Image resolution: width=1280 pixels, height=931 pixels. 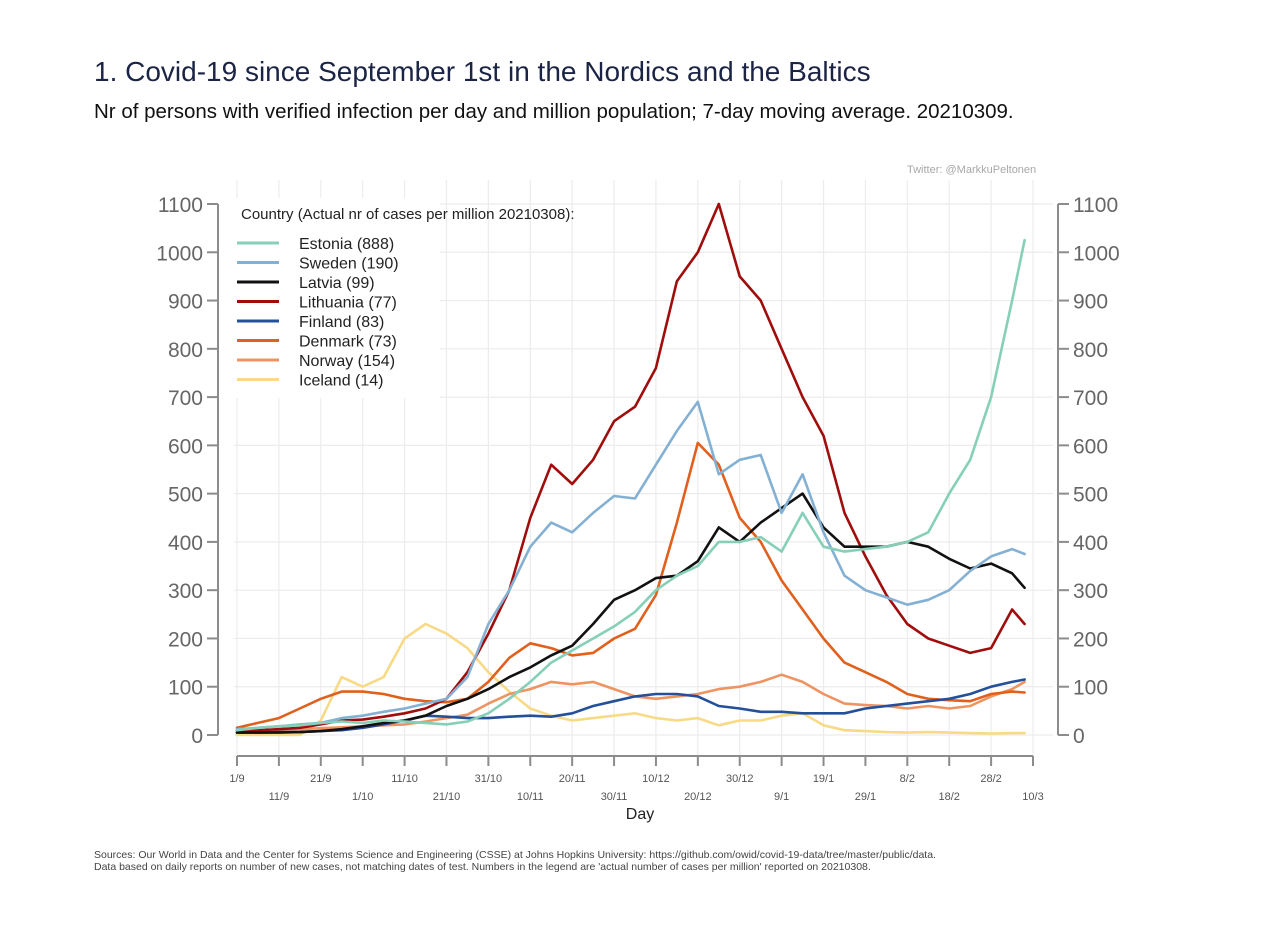 I want to click on x-tick-label: 1/9, so click(x=236, y=779).